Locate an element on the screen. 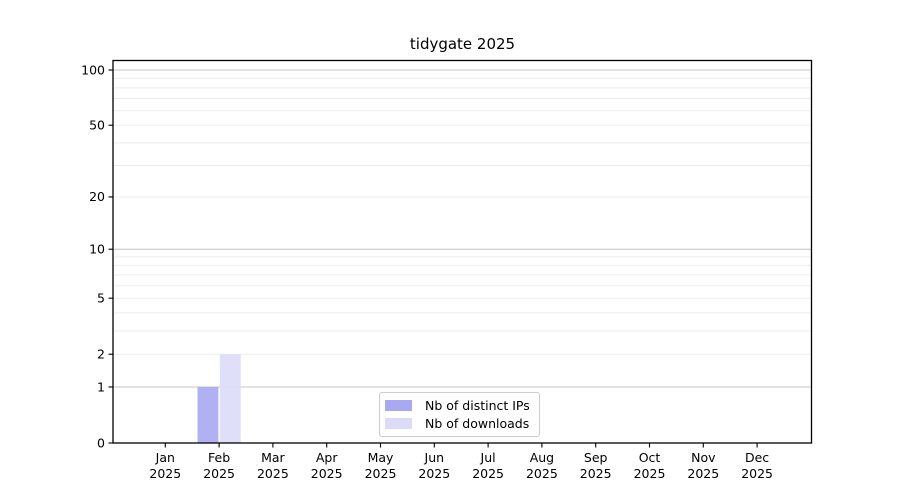 Image resolution: width=900 pixels, height=500 pixels. x-tick-label-month: Nov is located at coordinates (703, 457).